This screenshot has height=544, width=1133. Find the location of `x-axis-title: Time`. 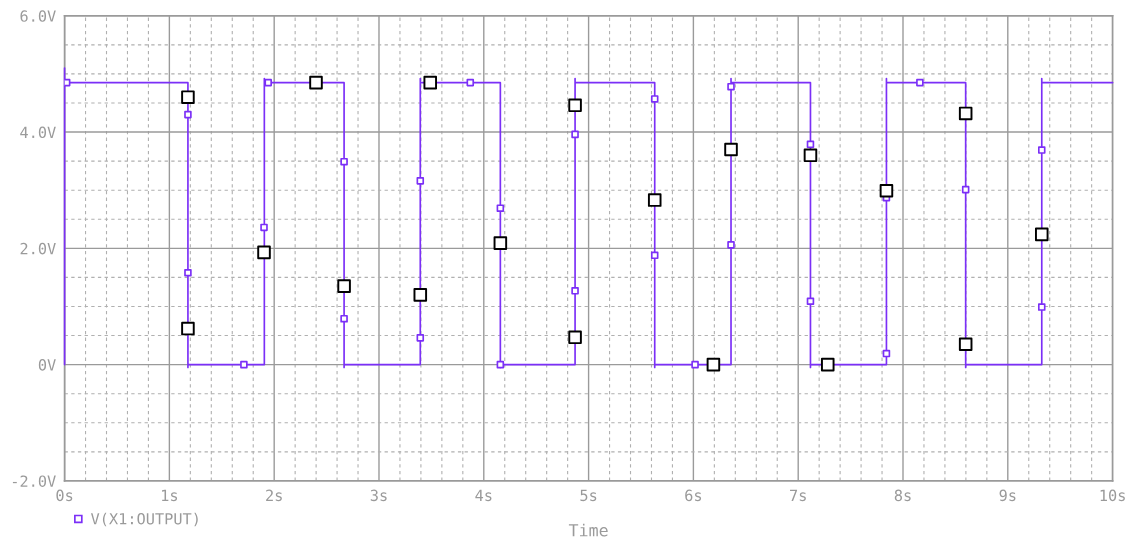

x-axis-title: Time is located at coordinates (588, 530).